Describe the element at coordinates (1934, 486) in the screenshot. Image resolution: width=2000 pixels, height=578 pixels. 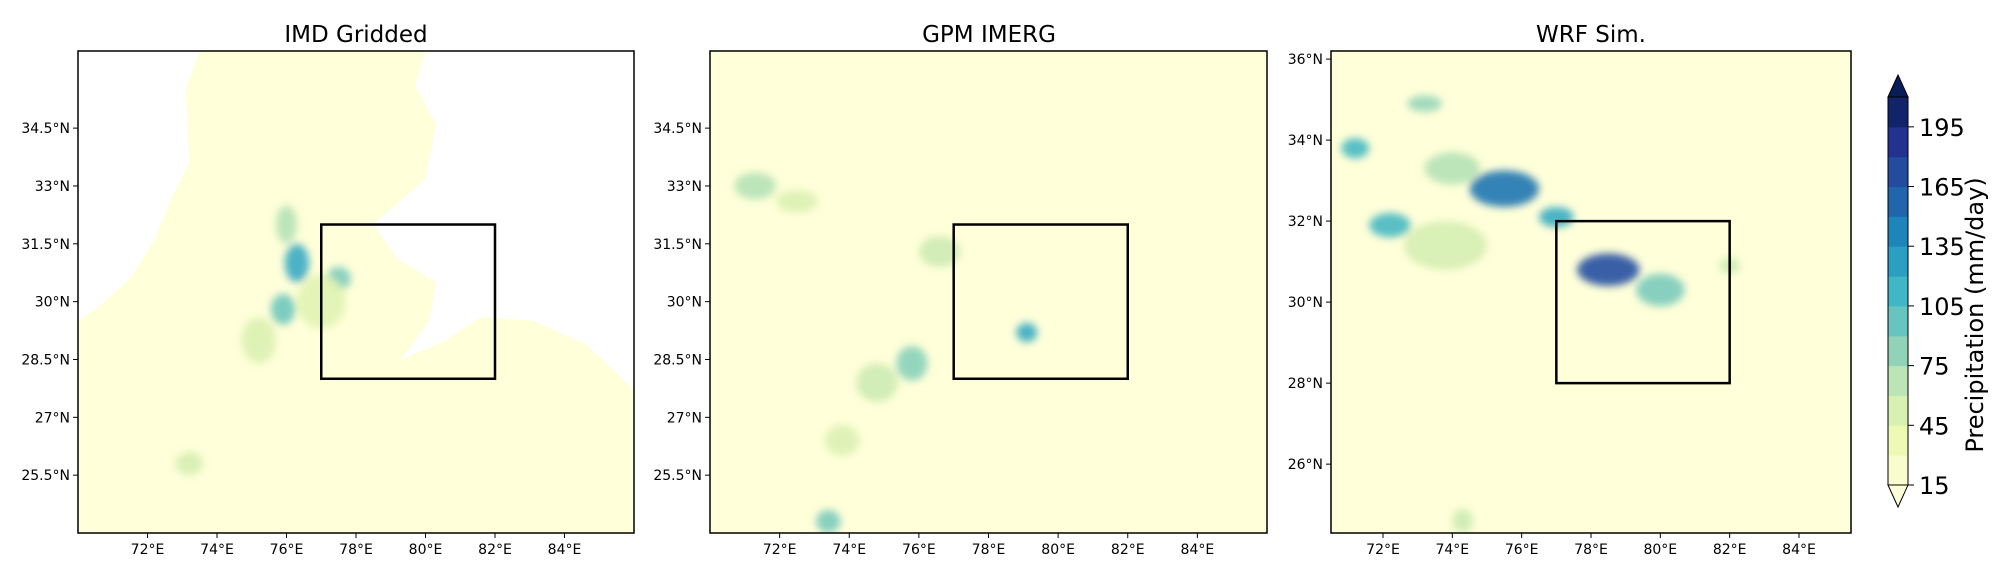
I see `colorbar-tick-label: 15` at that location.